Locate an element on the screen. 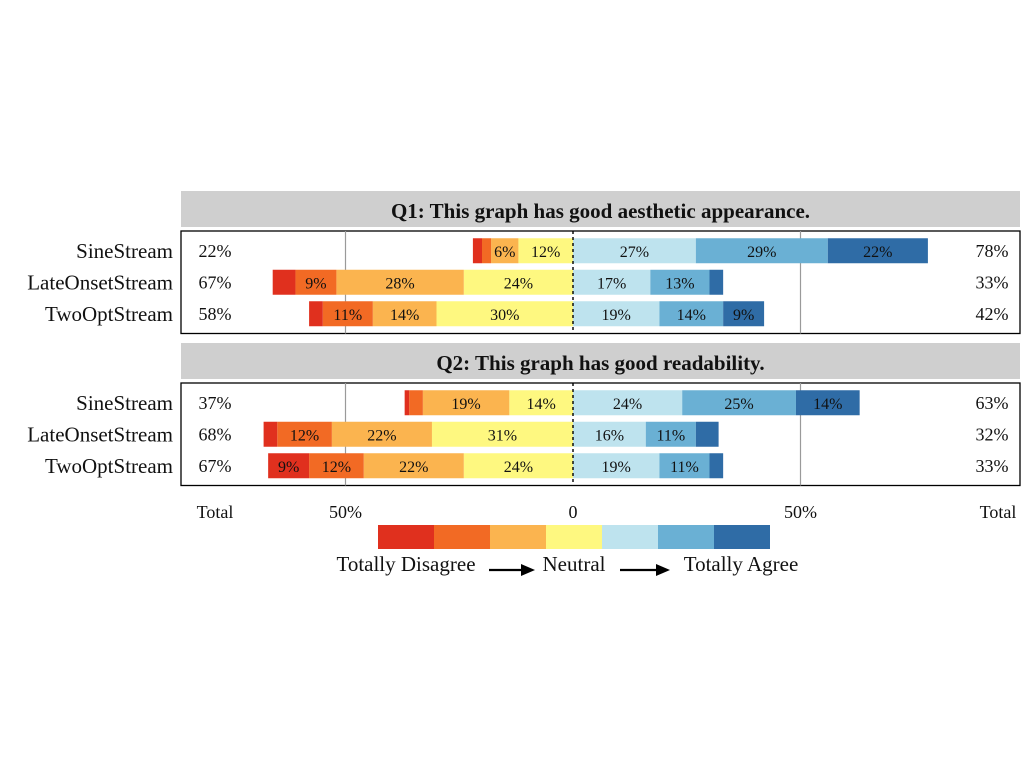  segment-label: 25% is located at coordinates (738, 404).